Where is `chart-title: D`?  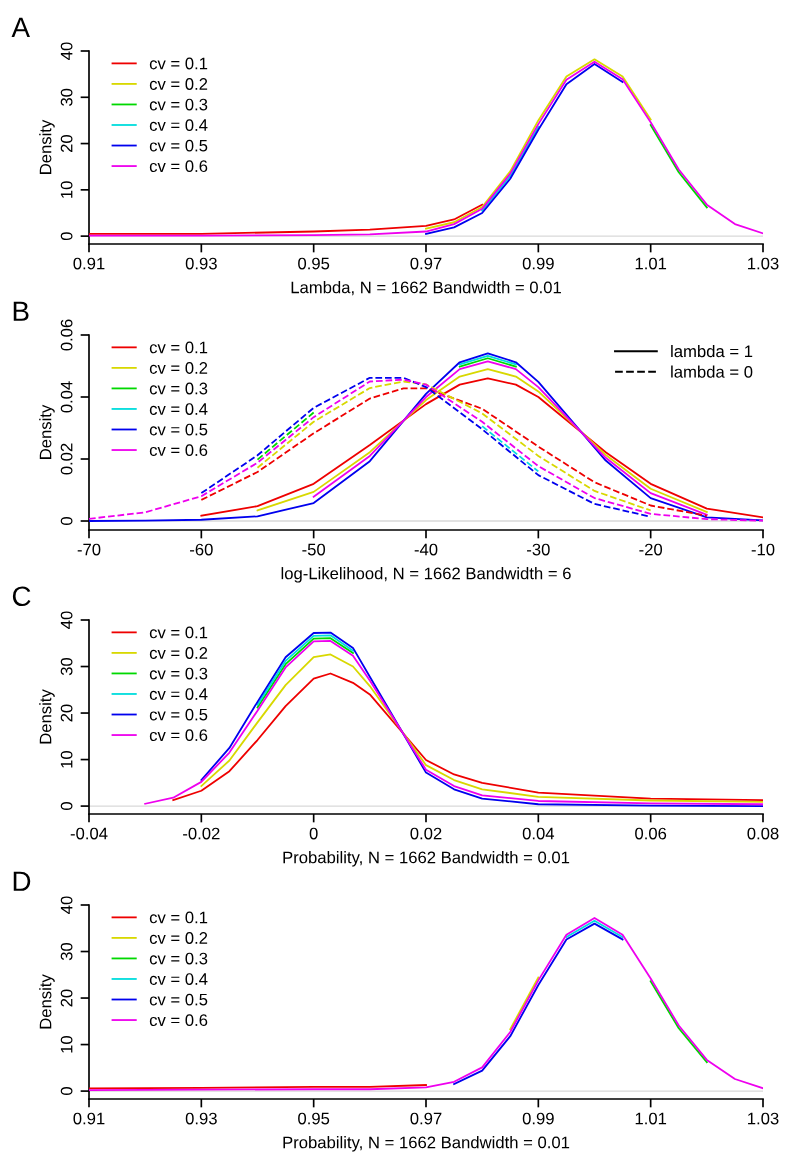 chart-title: D is located at coordinates (22, 881).